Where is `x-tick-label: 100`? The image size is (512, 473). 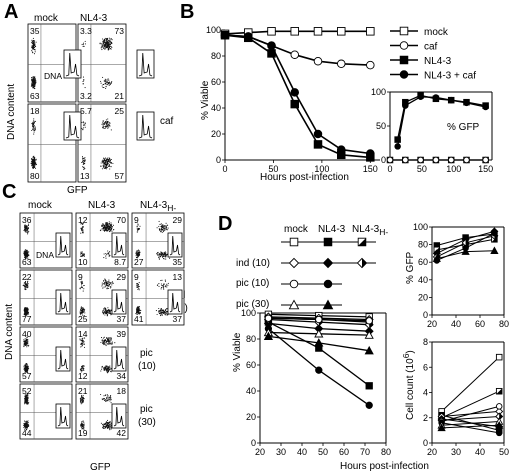 x-tick-label: 100 is located at coordinates (321, 169).